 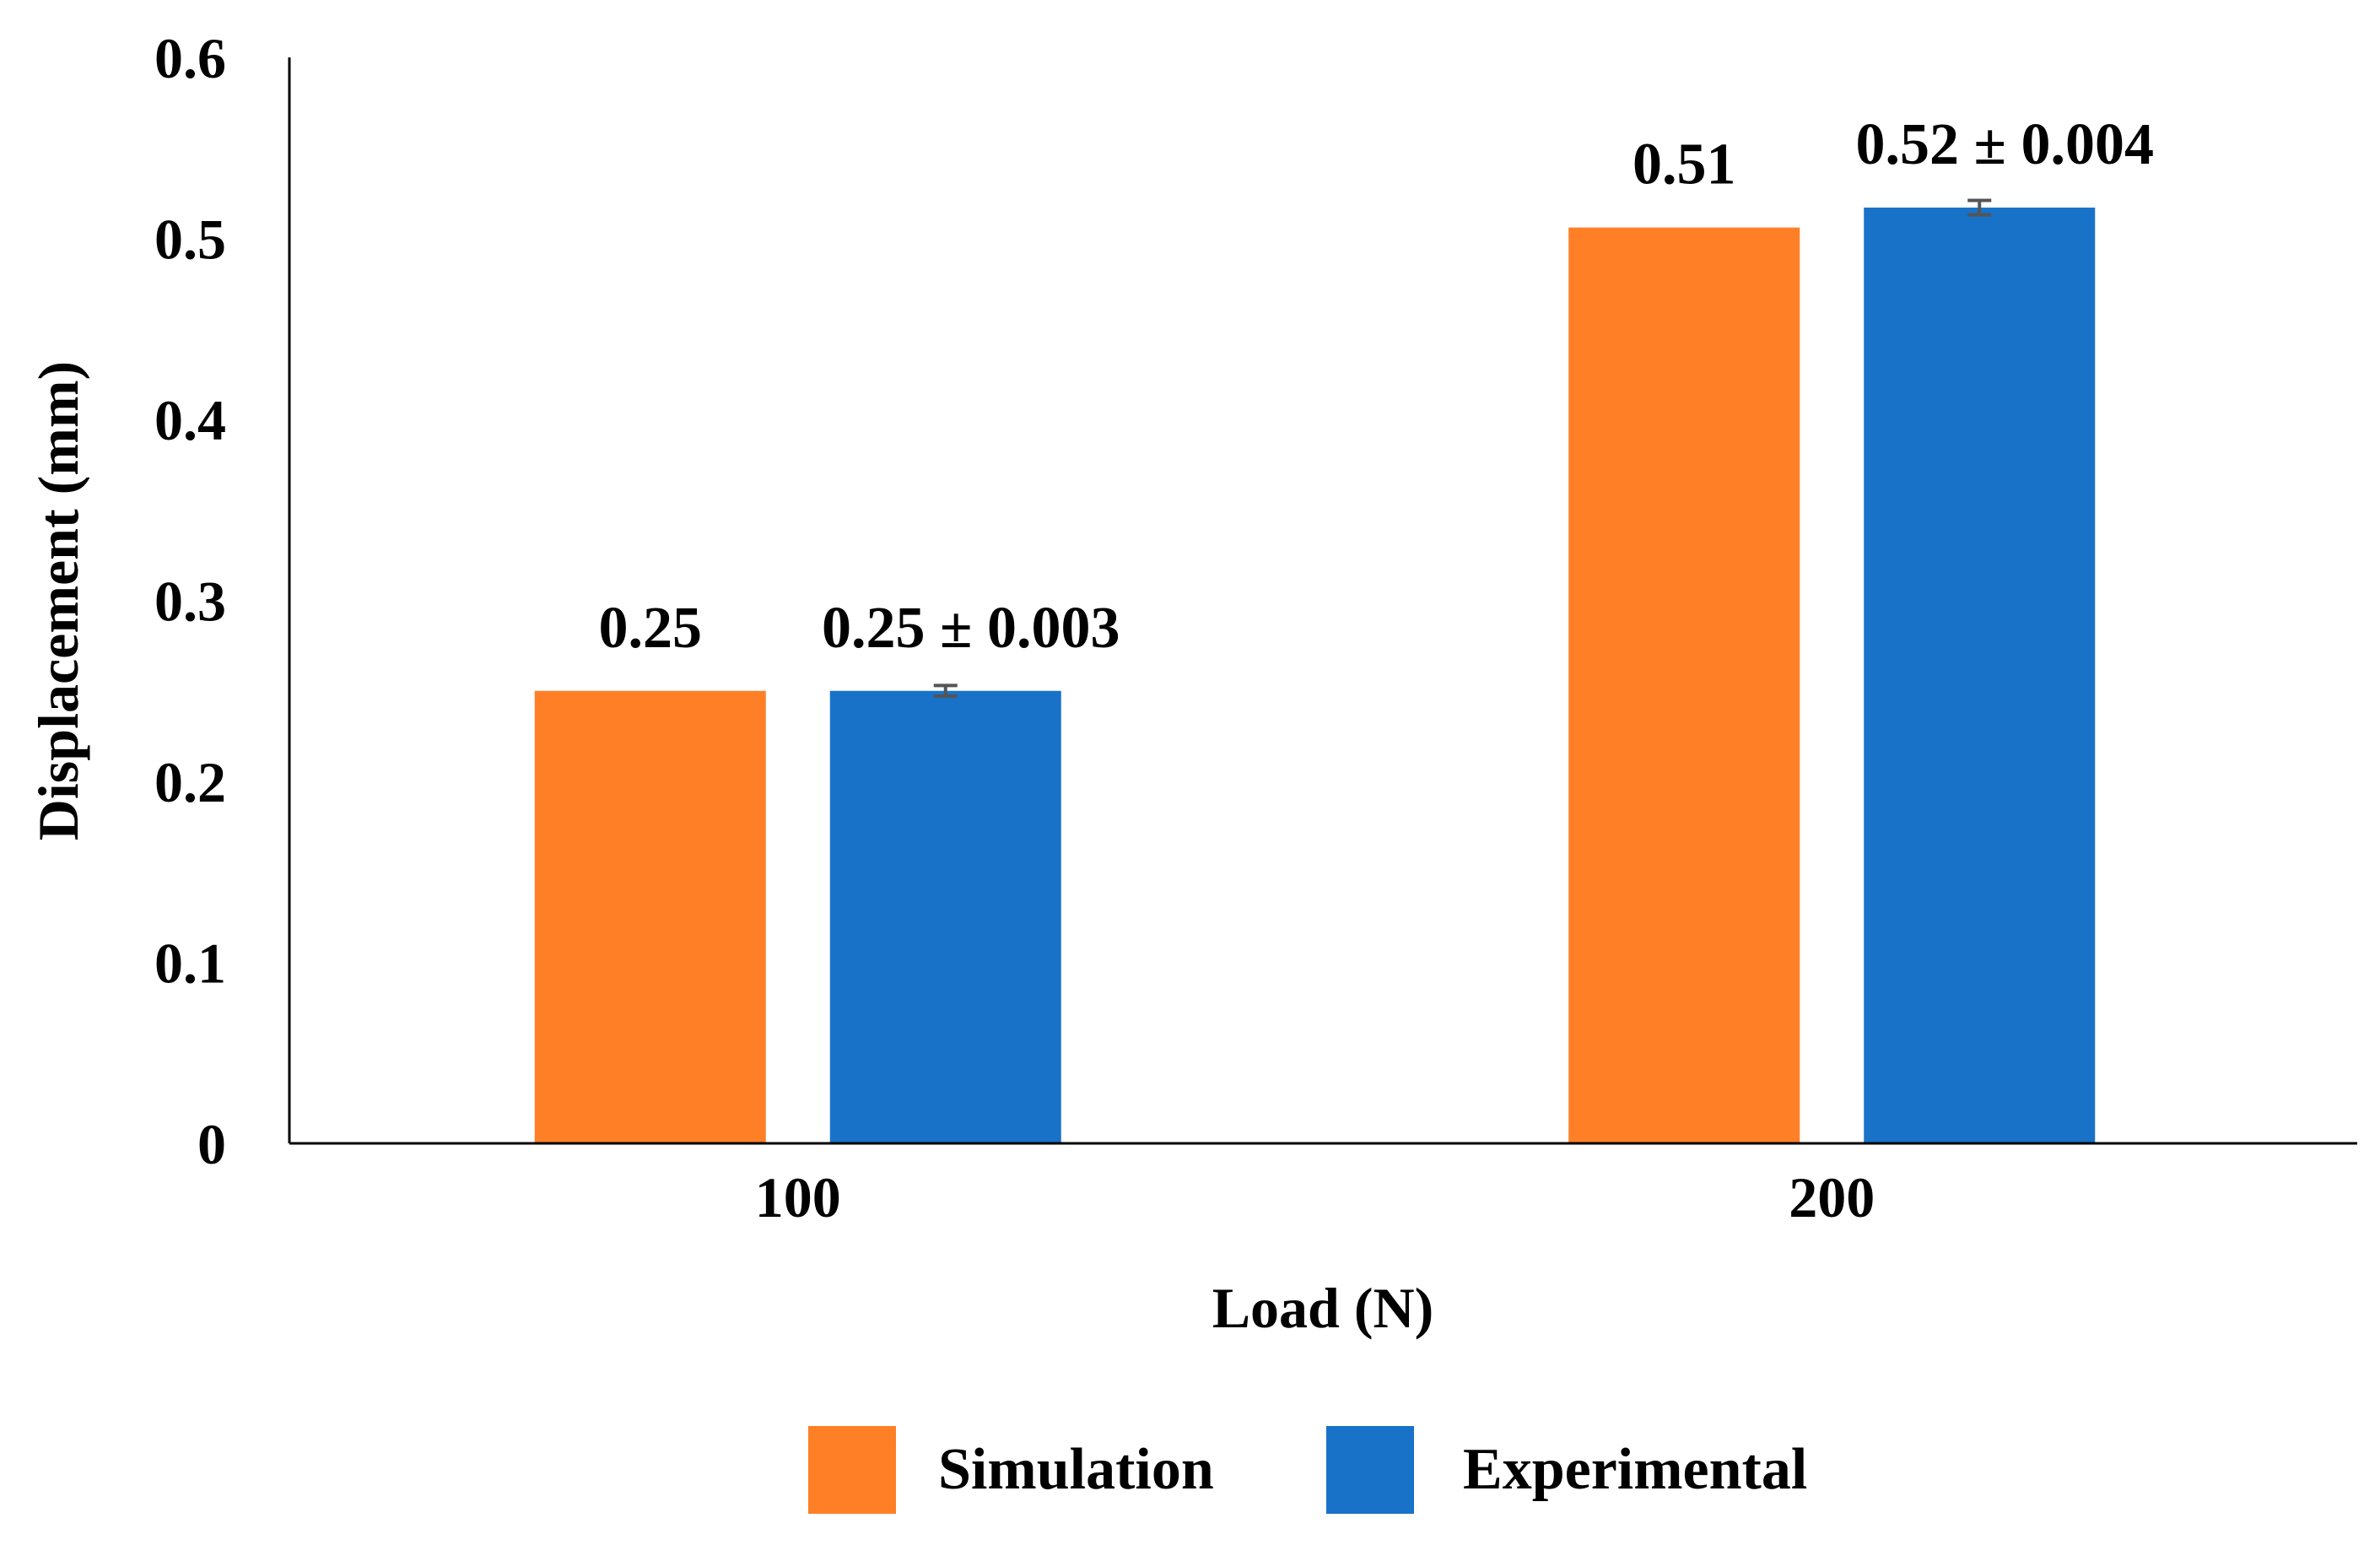 I want to click on legend-label-simulation: Simulation, so click(x=1076, y=1469).